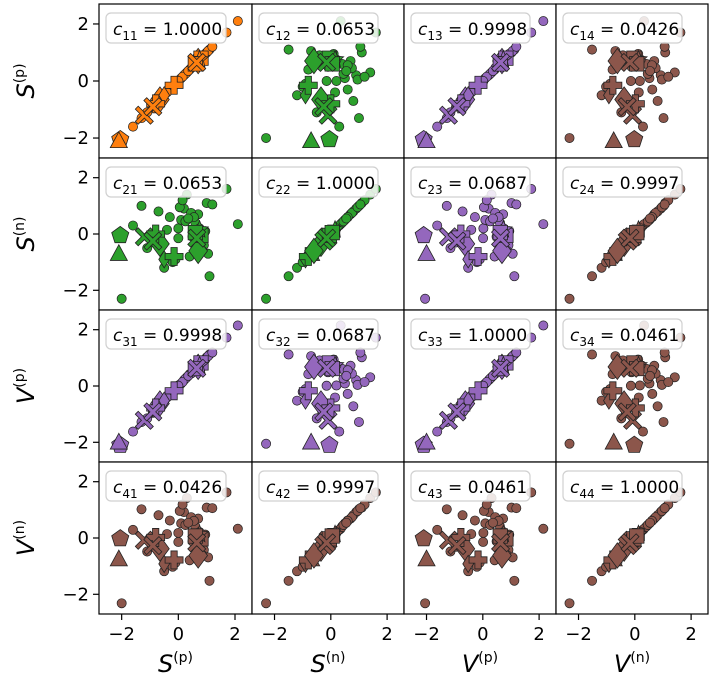 This screenshot has width=711, height=678. I want to click on y-axis-label-sup: (n), so click(20, 530).